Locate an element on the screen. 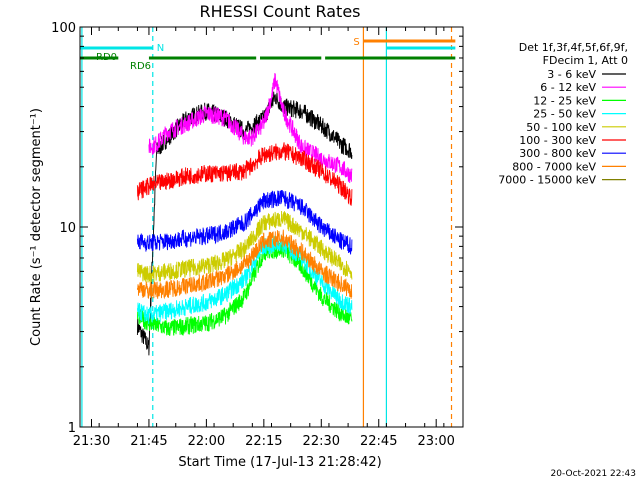  y-tick-label-0: 1 is located at coordinates (72, 428).